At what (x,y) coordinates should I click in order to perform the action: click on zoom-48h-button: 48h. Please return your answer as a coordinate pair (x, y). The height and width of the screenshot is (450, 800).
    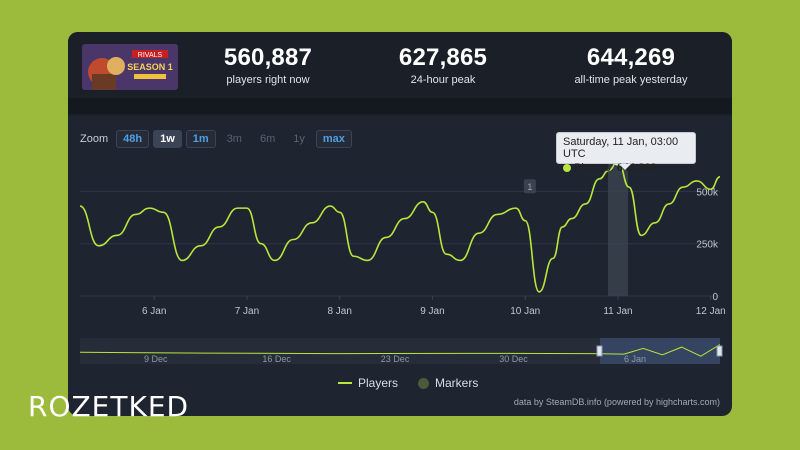
    Looking at the image, I should click on (133, 139).